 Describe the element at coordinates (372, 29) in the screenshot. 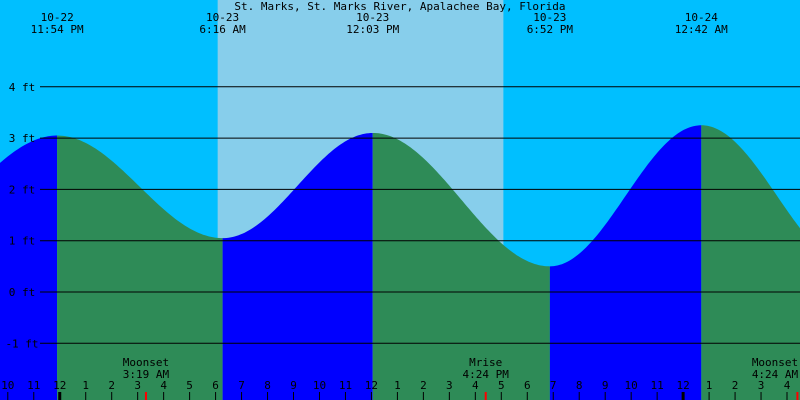

I see `extreme-time-label: 12:03 PM` at that location.